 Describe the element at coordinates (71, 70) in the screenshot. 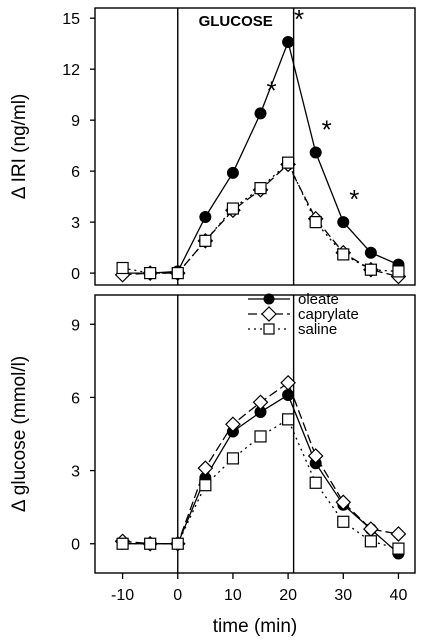

I see `iri-y-tick-label: 12` at that location.